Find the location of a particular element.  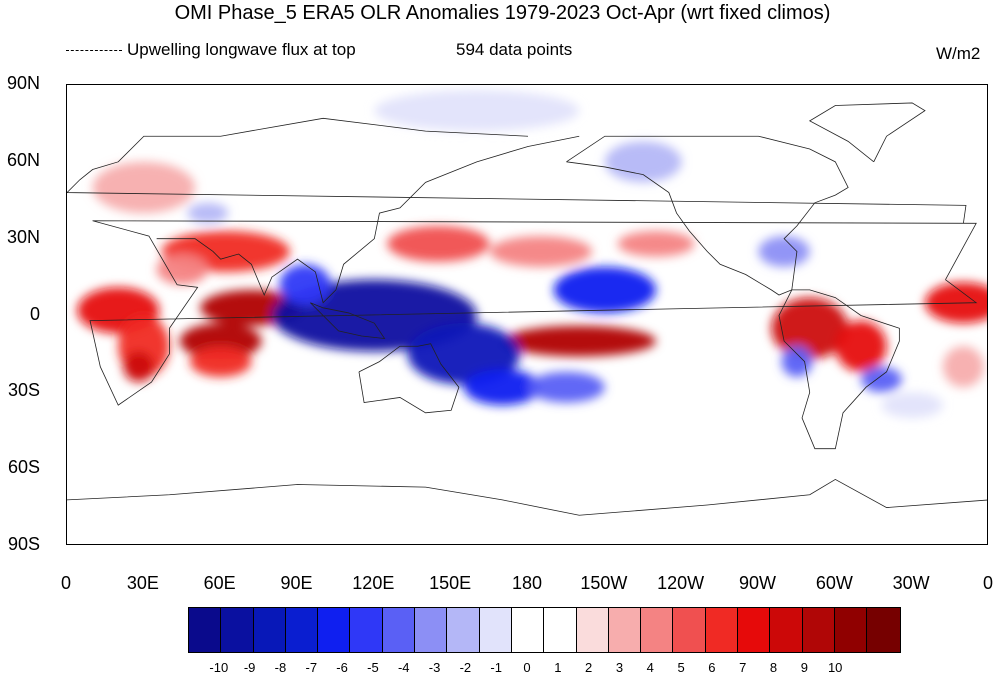

colorbar-label: -4 is located at coordinates (403, 667).